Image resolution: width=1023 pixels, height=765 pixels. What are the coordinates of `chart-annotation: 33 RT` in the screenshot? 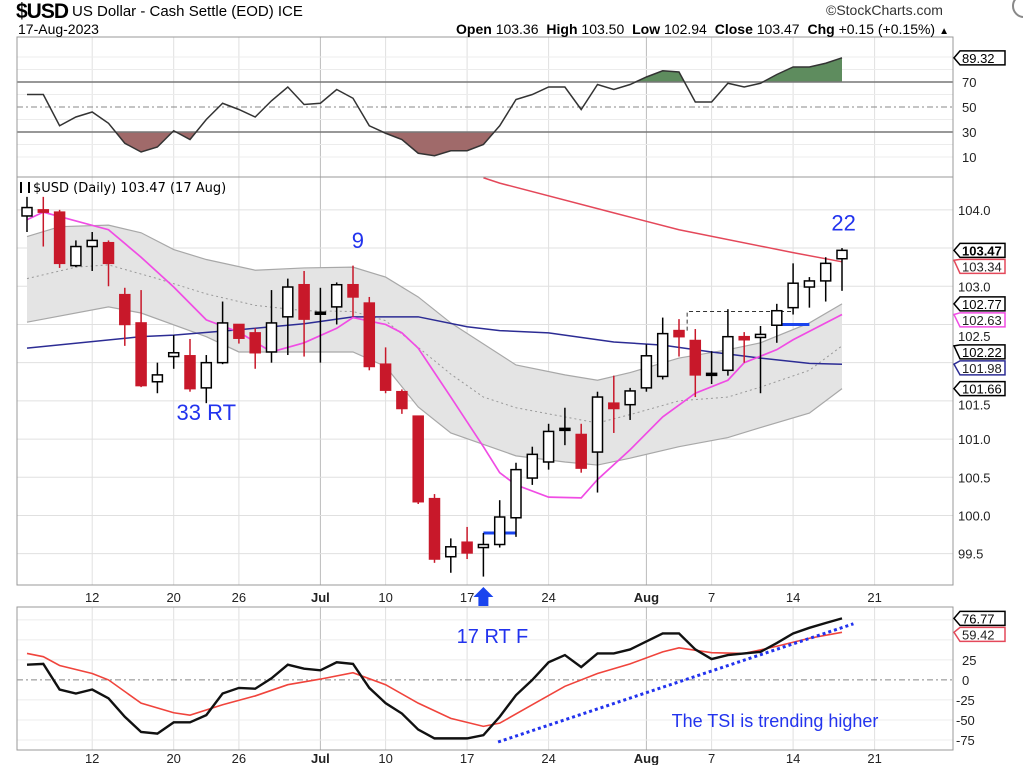 It's located at (207, 412).